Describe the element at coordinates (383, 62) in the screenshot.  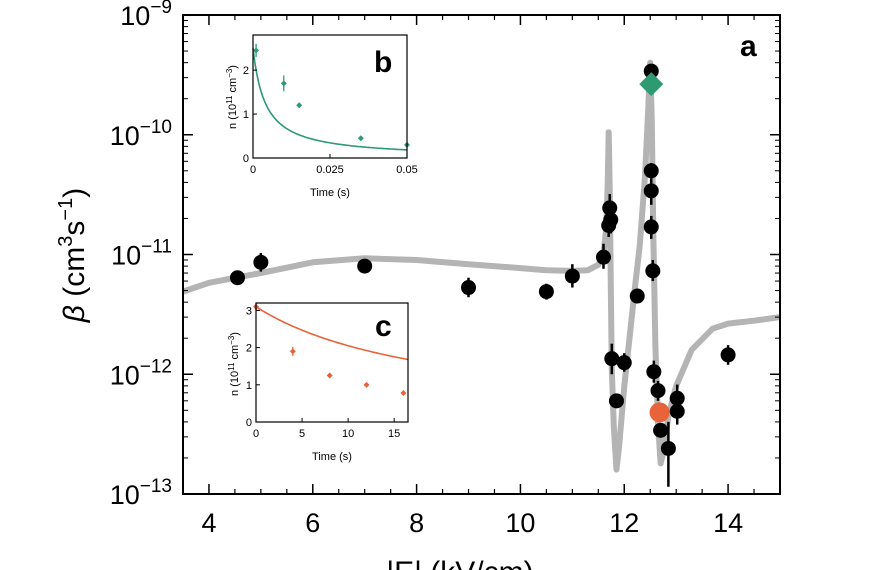
I see `panel-label-b: b` at that location.